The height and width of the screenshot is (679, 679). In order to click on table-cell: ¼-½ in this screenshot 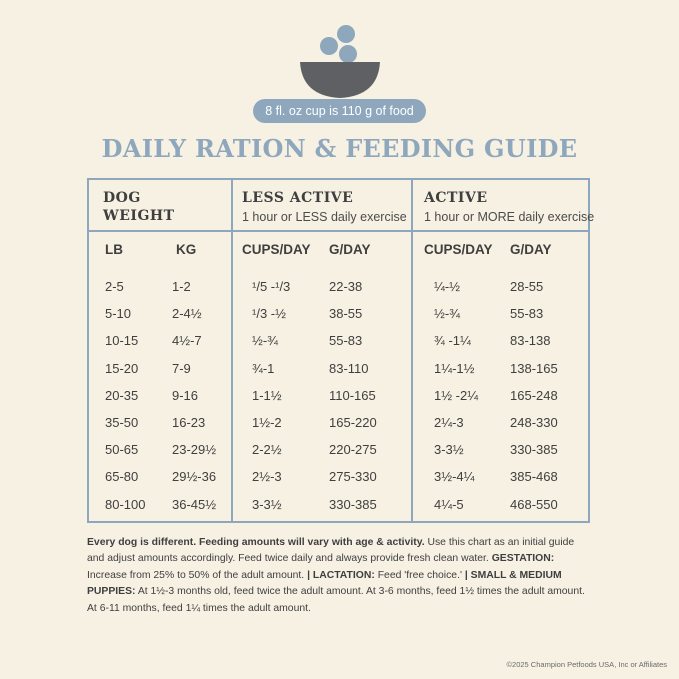, I will do `click(447, 286)`.